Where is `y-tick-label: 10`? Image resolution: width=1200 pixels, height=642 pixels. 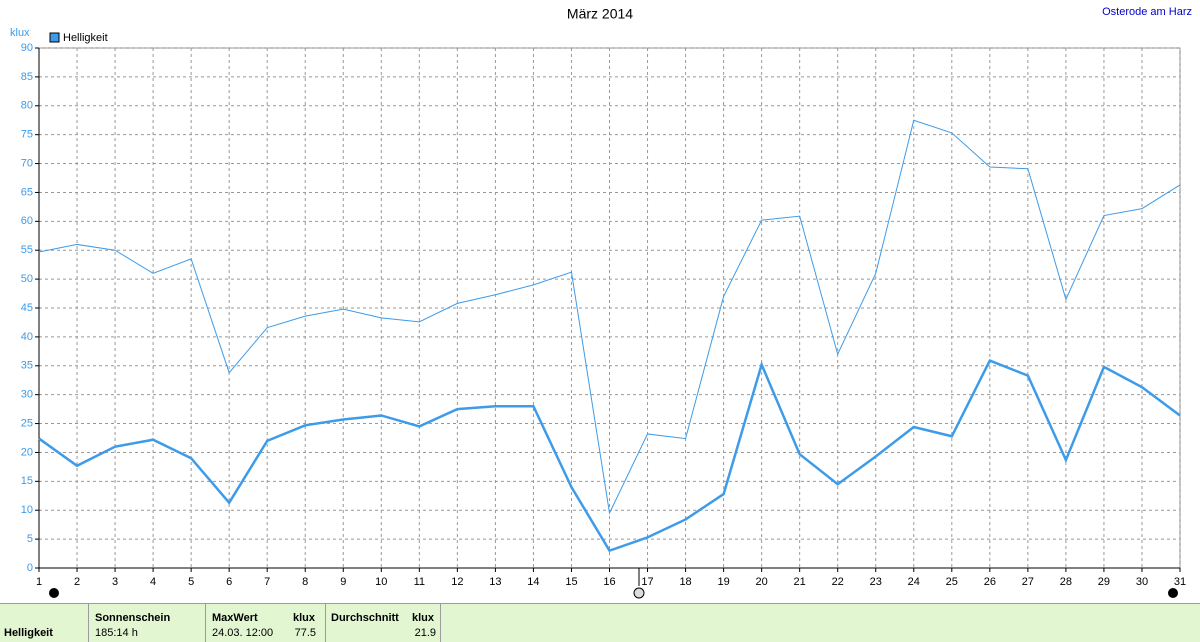 y-tick-label: 10 is located at coordinates (27, 510).